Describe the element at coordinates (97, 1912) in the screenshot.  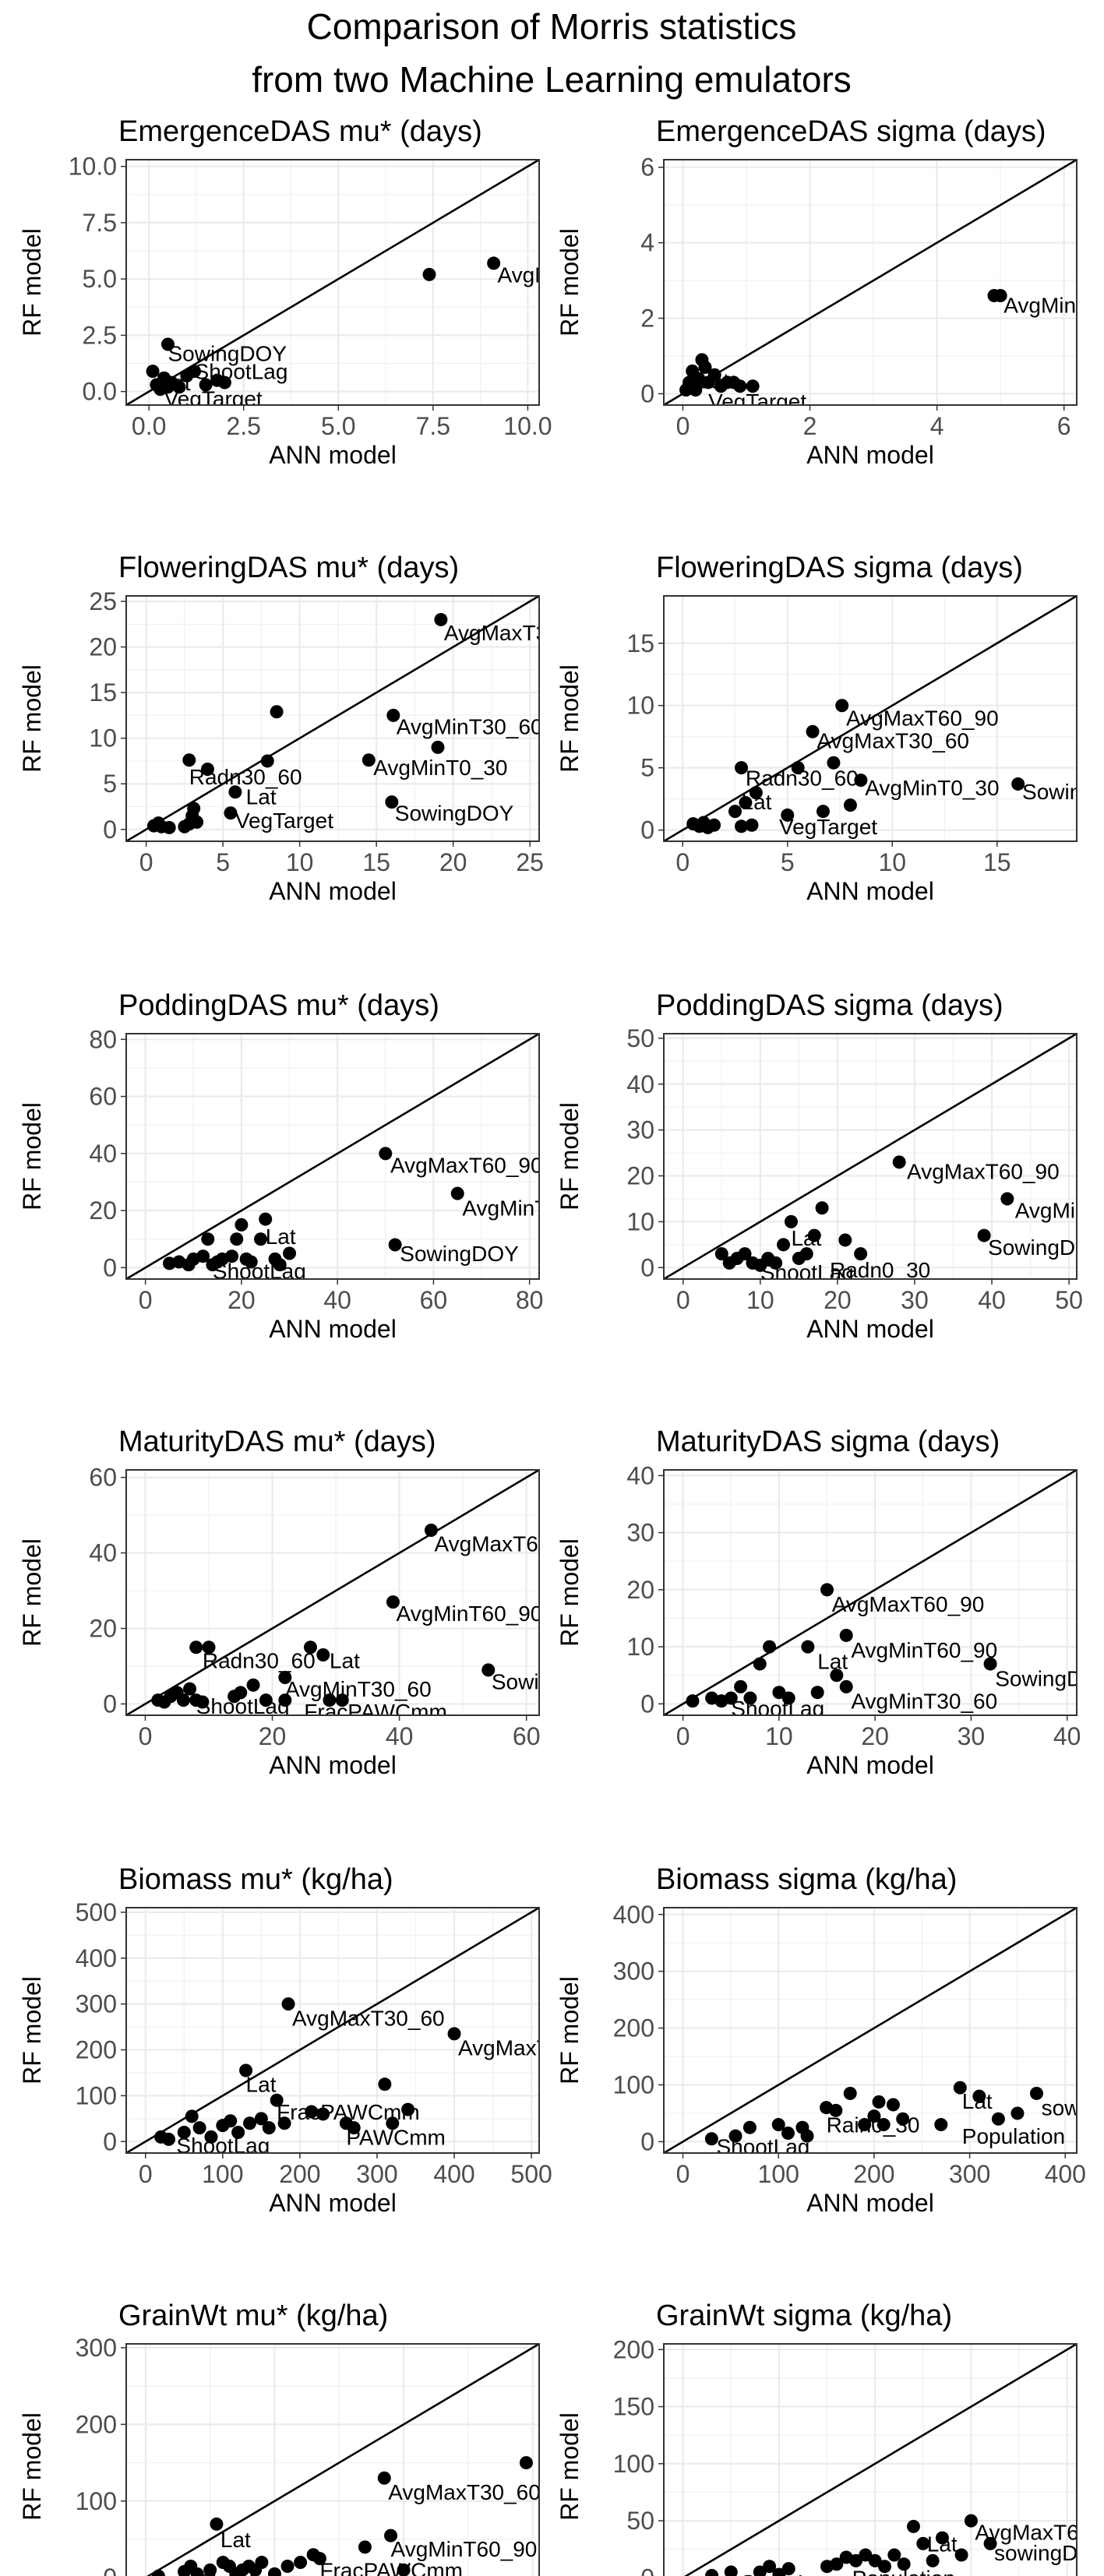
I see `y-tick-label: 500` at that location.